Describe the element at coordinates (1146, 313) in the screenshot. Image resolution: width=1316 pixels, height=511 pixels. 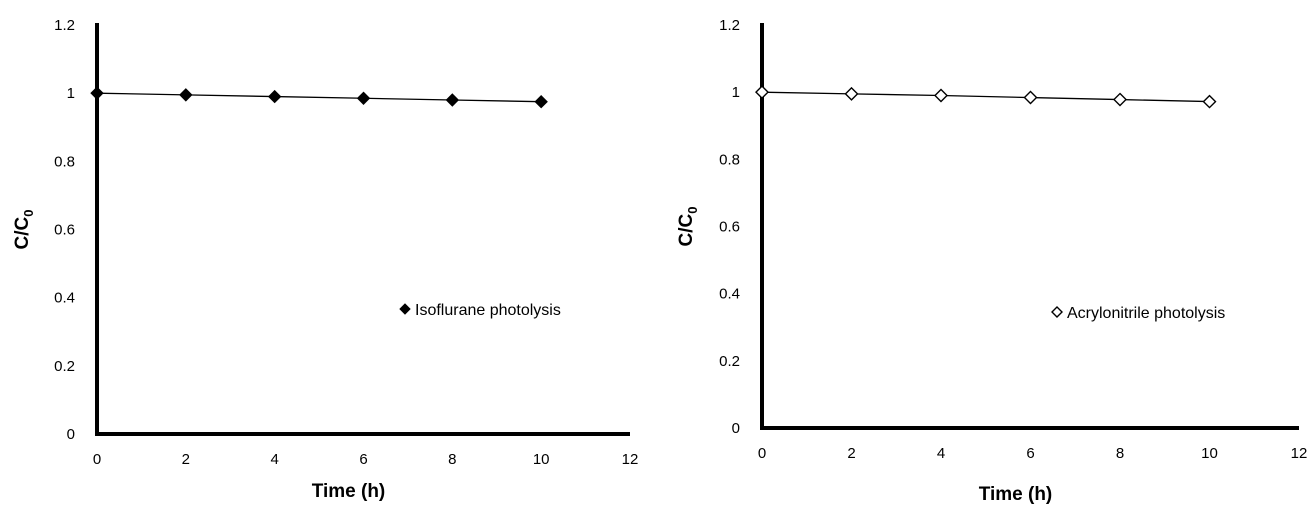
I see `legend-label: Acrylonitrile photolysis` at that location.